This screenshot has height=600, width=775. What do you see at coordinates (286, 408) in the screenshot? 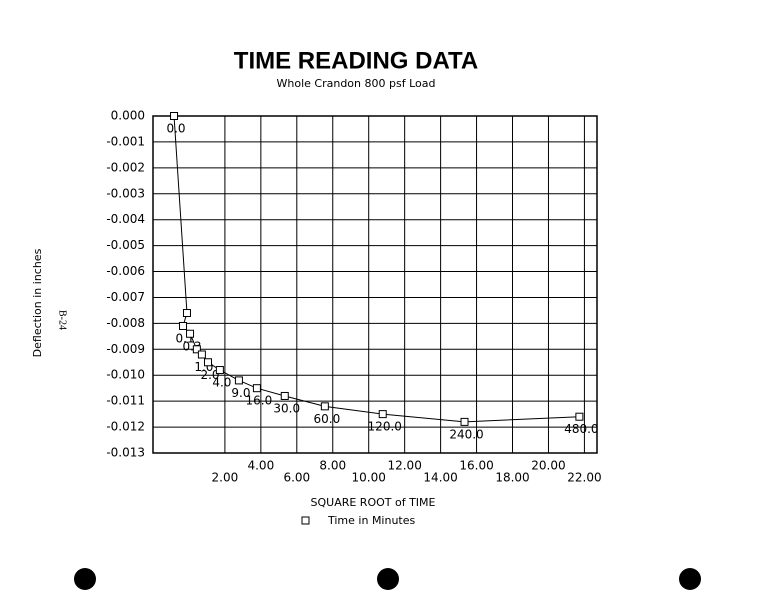
I see `point-label: 30.0` at bounding box center [286, 408].